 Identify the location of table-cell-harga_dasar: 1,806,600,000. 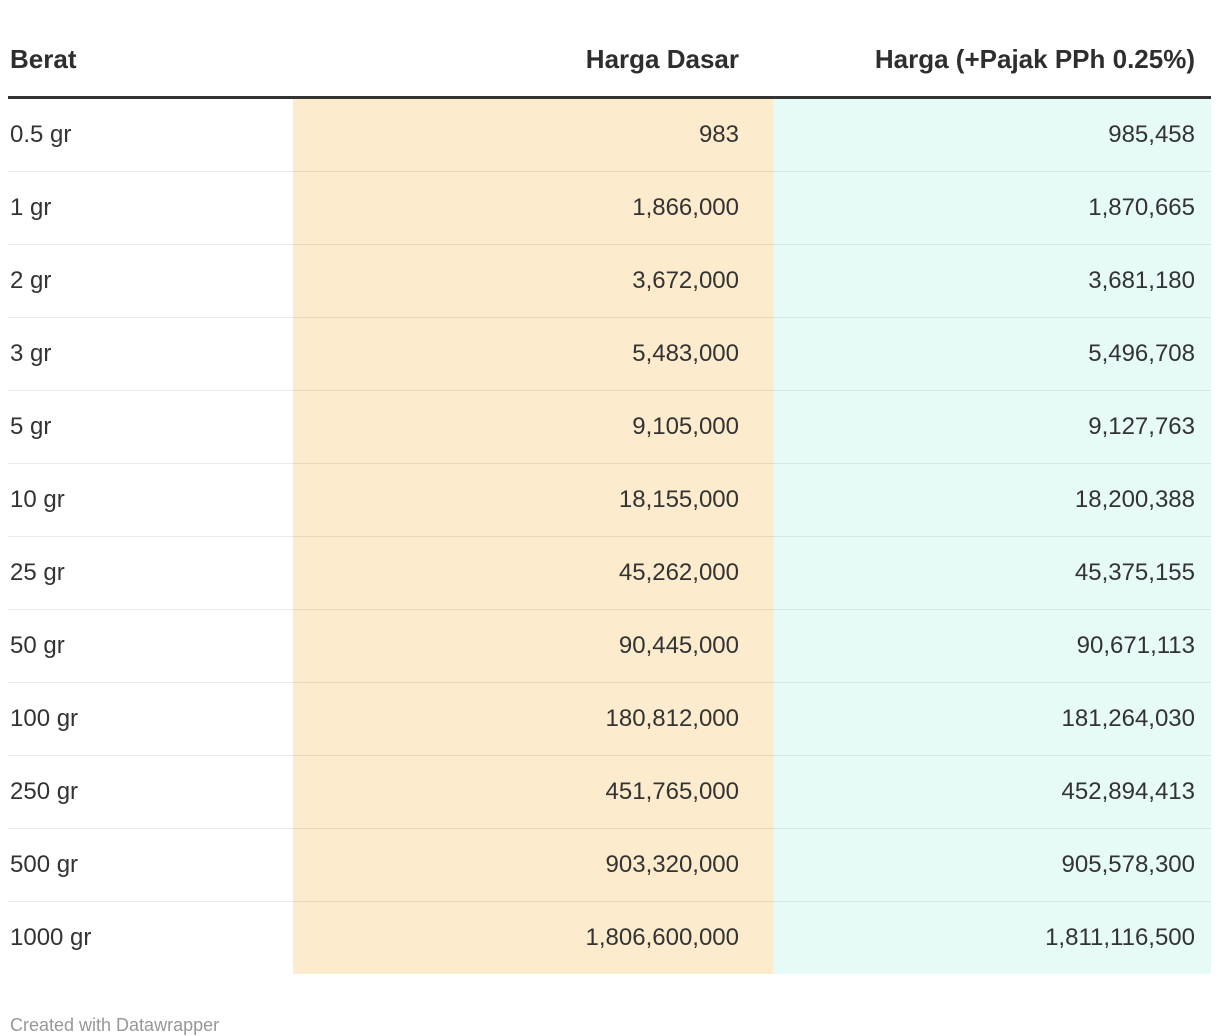
(533, 937).